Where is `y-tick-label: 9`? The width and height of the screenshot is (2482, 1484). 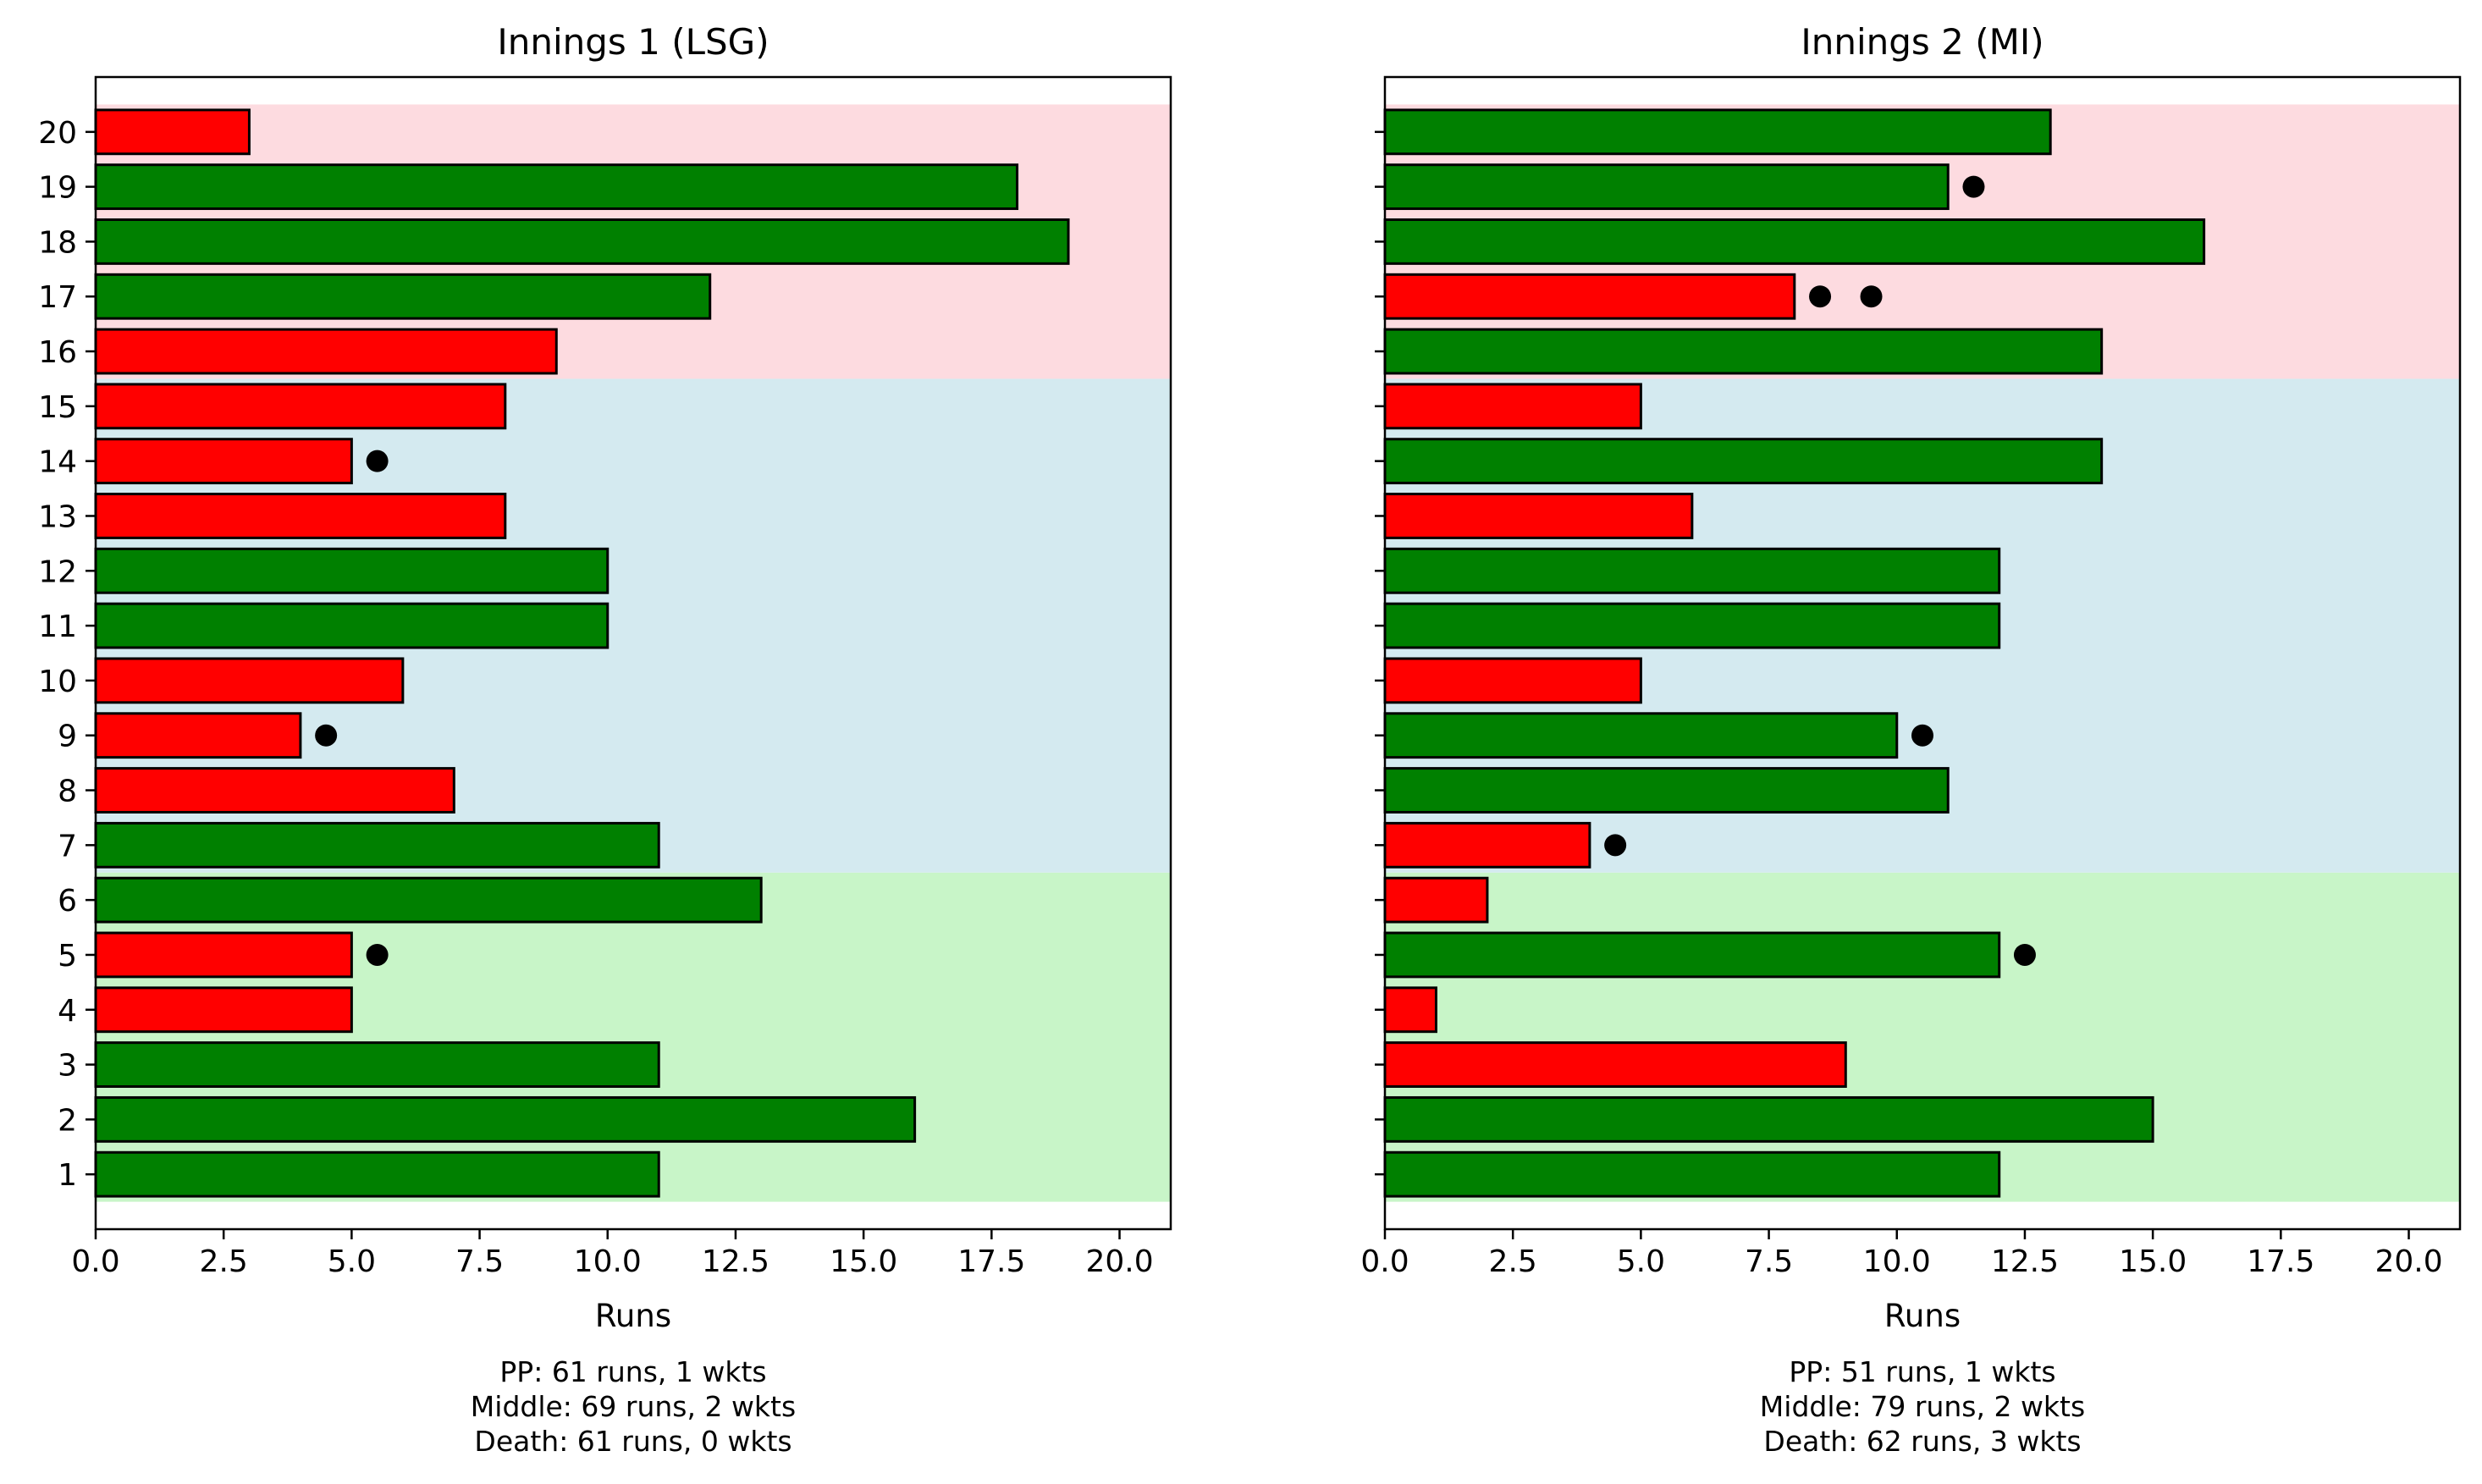
y-tick-label: 9 is located at coordinates (67, 737).